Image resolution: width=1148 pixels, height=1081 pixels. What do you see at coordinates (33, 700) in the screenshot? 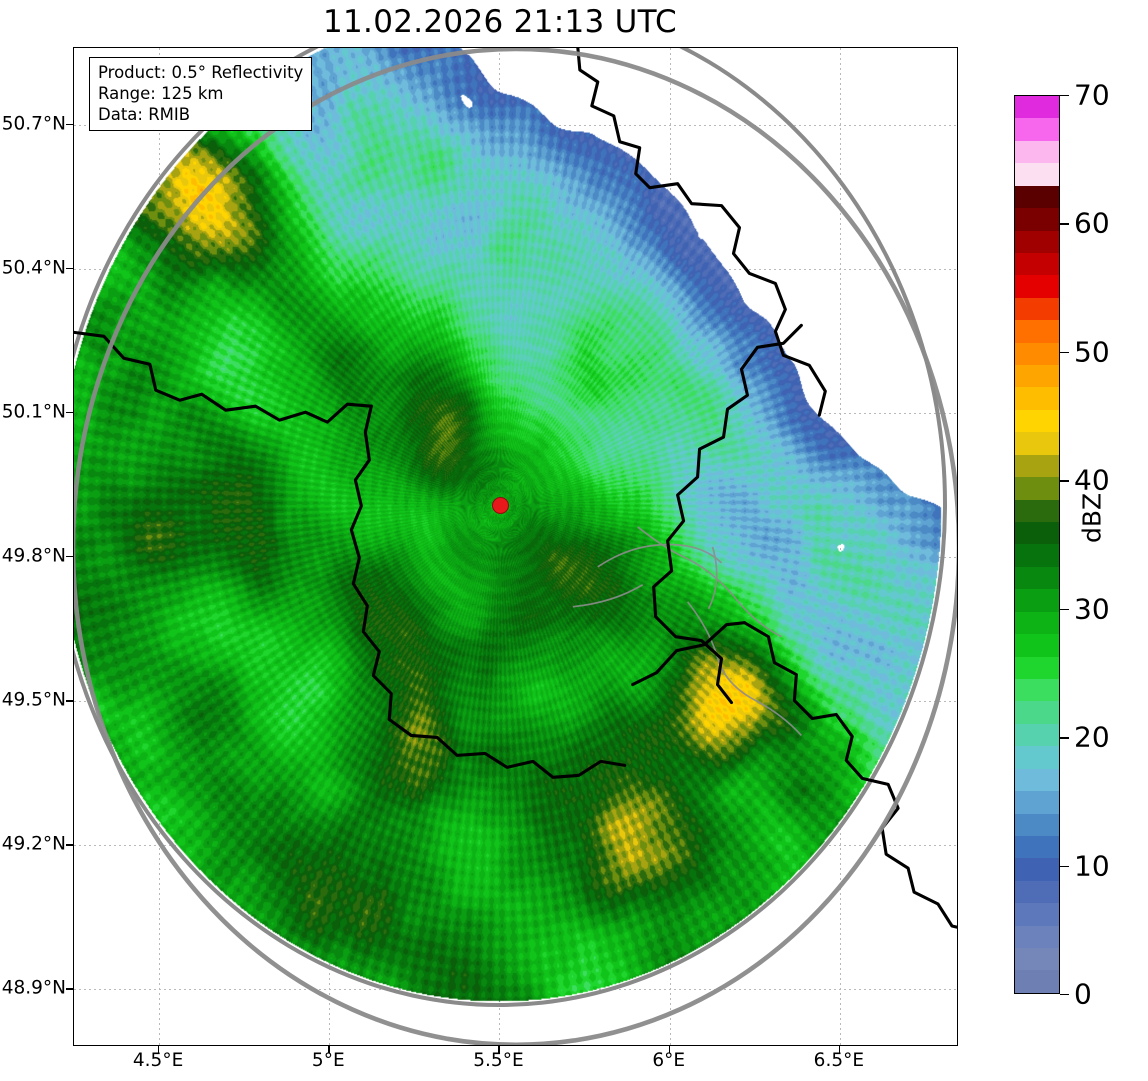
I see `y-tick-label-4: 49.5°N` at bounding box center [33, 700].